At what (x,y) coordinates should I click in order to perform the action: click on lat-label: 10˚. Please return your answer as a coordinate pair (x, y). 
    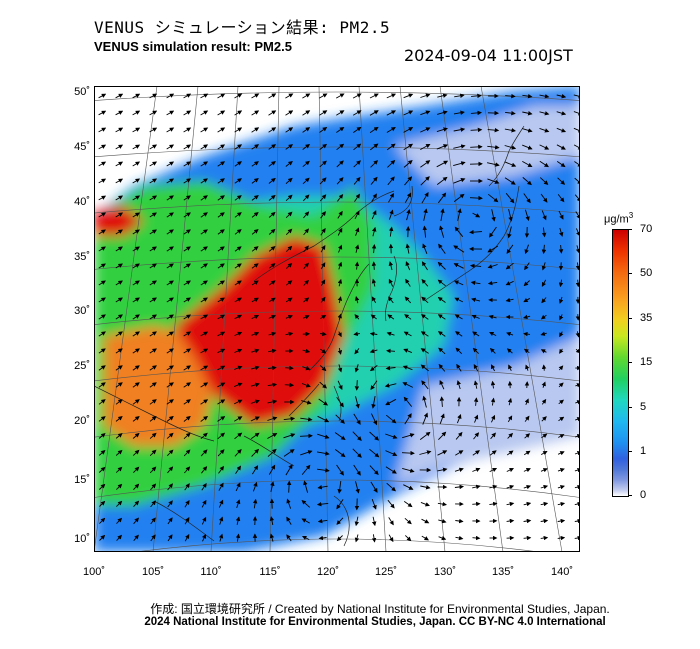
    Looking at the image, I should click on (82, 539).